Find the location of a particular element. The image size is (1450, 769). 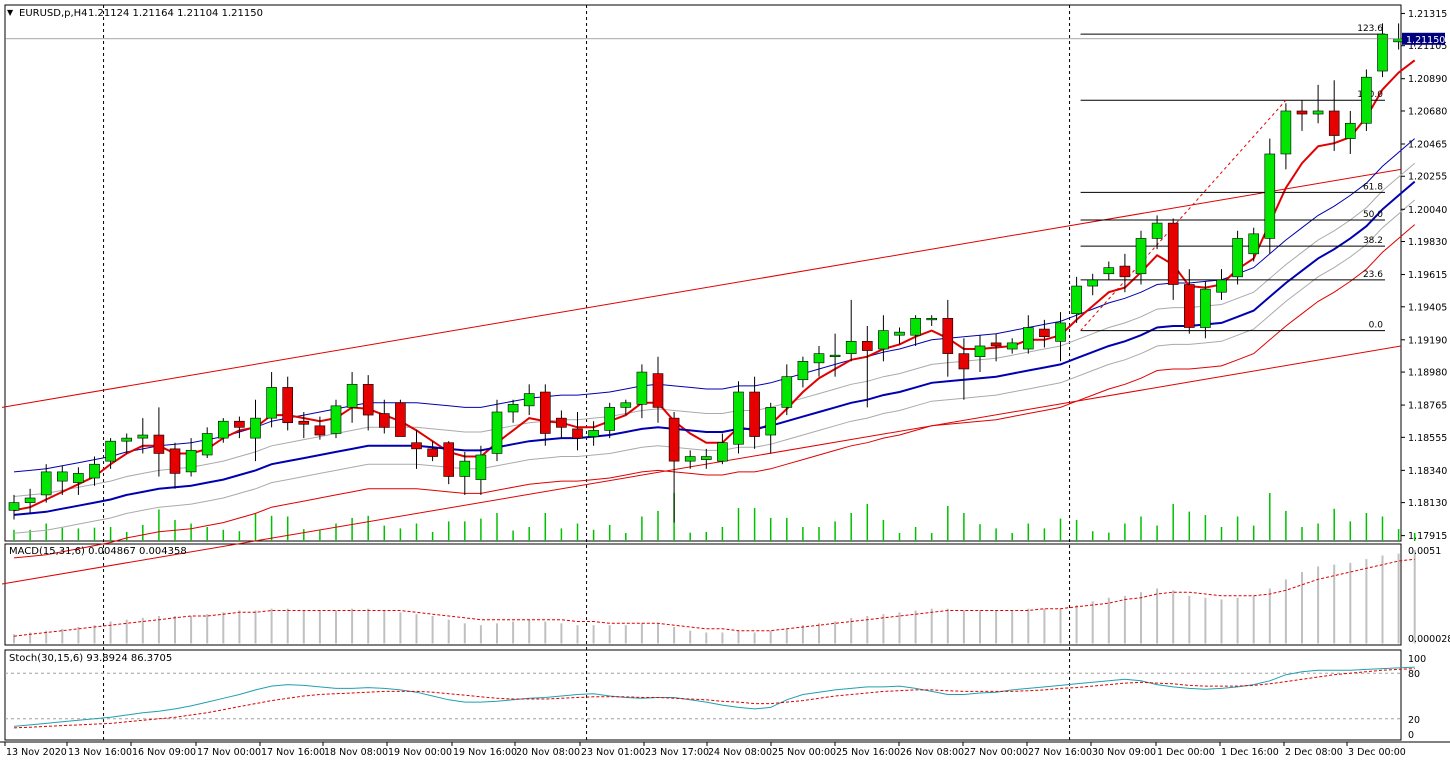

stoch-main-line is located at coordinates (714, 696).